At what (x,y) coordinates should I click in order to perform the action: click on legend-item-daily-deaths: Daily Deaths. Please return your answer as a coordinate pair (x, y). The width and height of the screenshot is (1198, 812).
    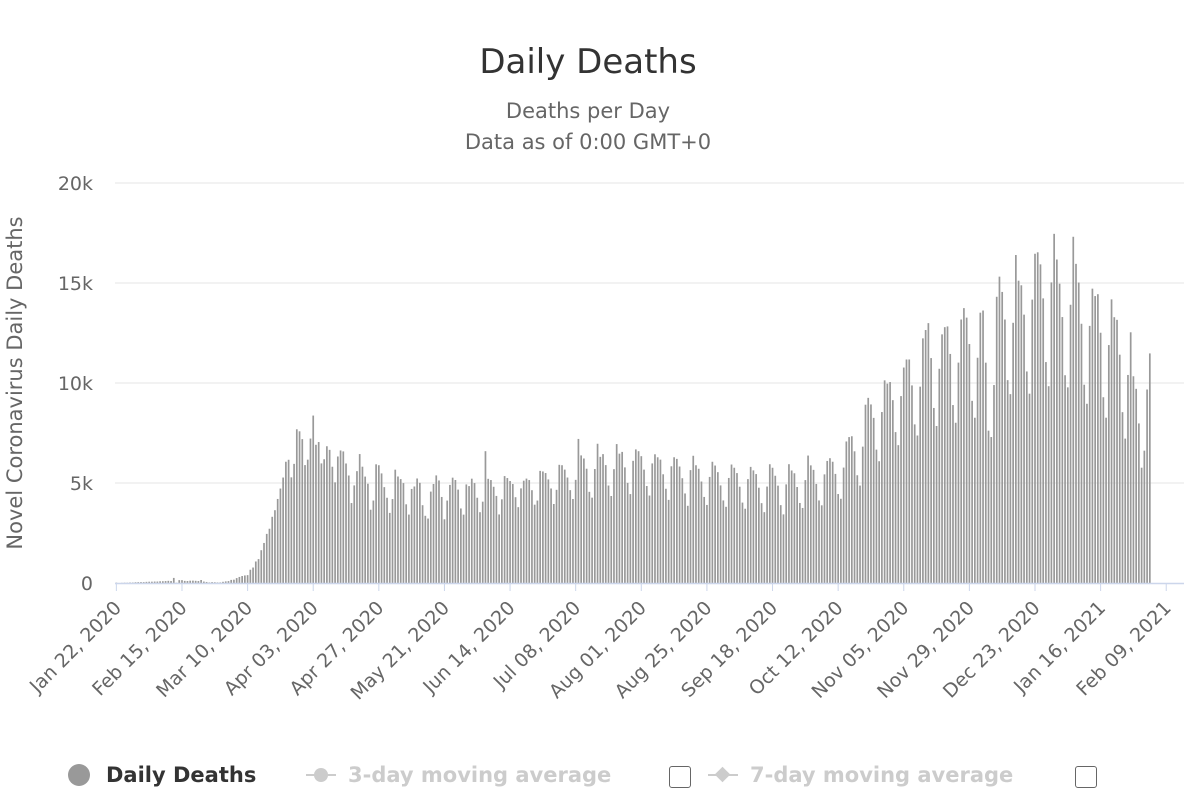
    Looking at the image, I should click on (162, 775).